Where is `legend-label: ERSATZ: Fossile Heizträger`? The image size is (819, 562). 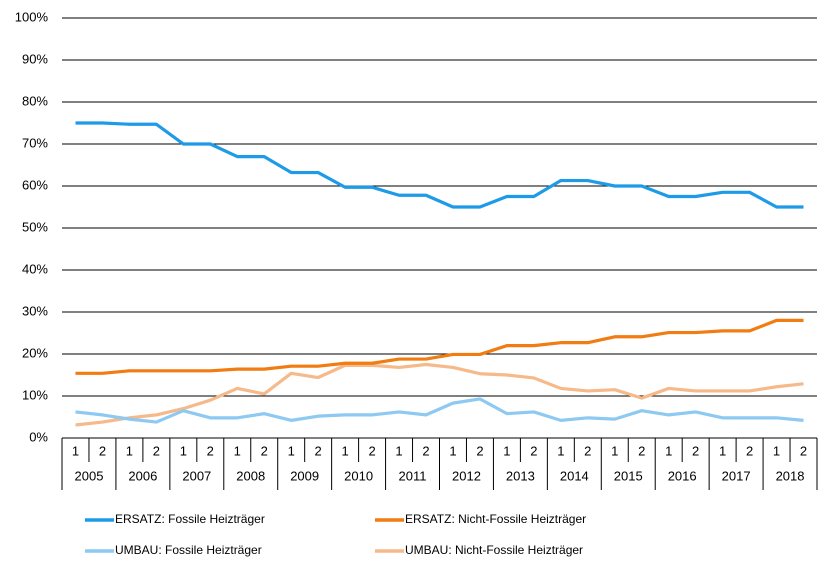 legend-label: ERSATZ: Fossile Heizträger is located at coordinates (190, 519).